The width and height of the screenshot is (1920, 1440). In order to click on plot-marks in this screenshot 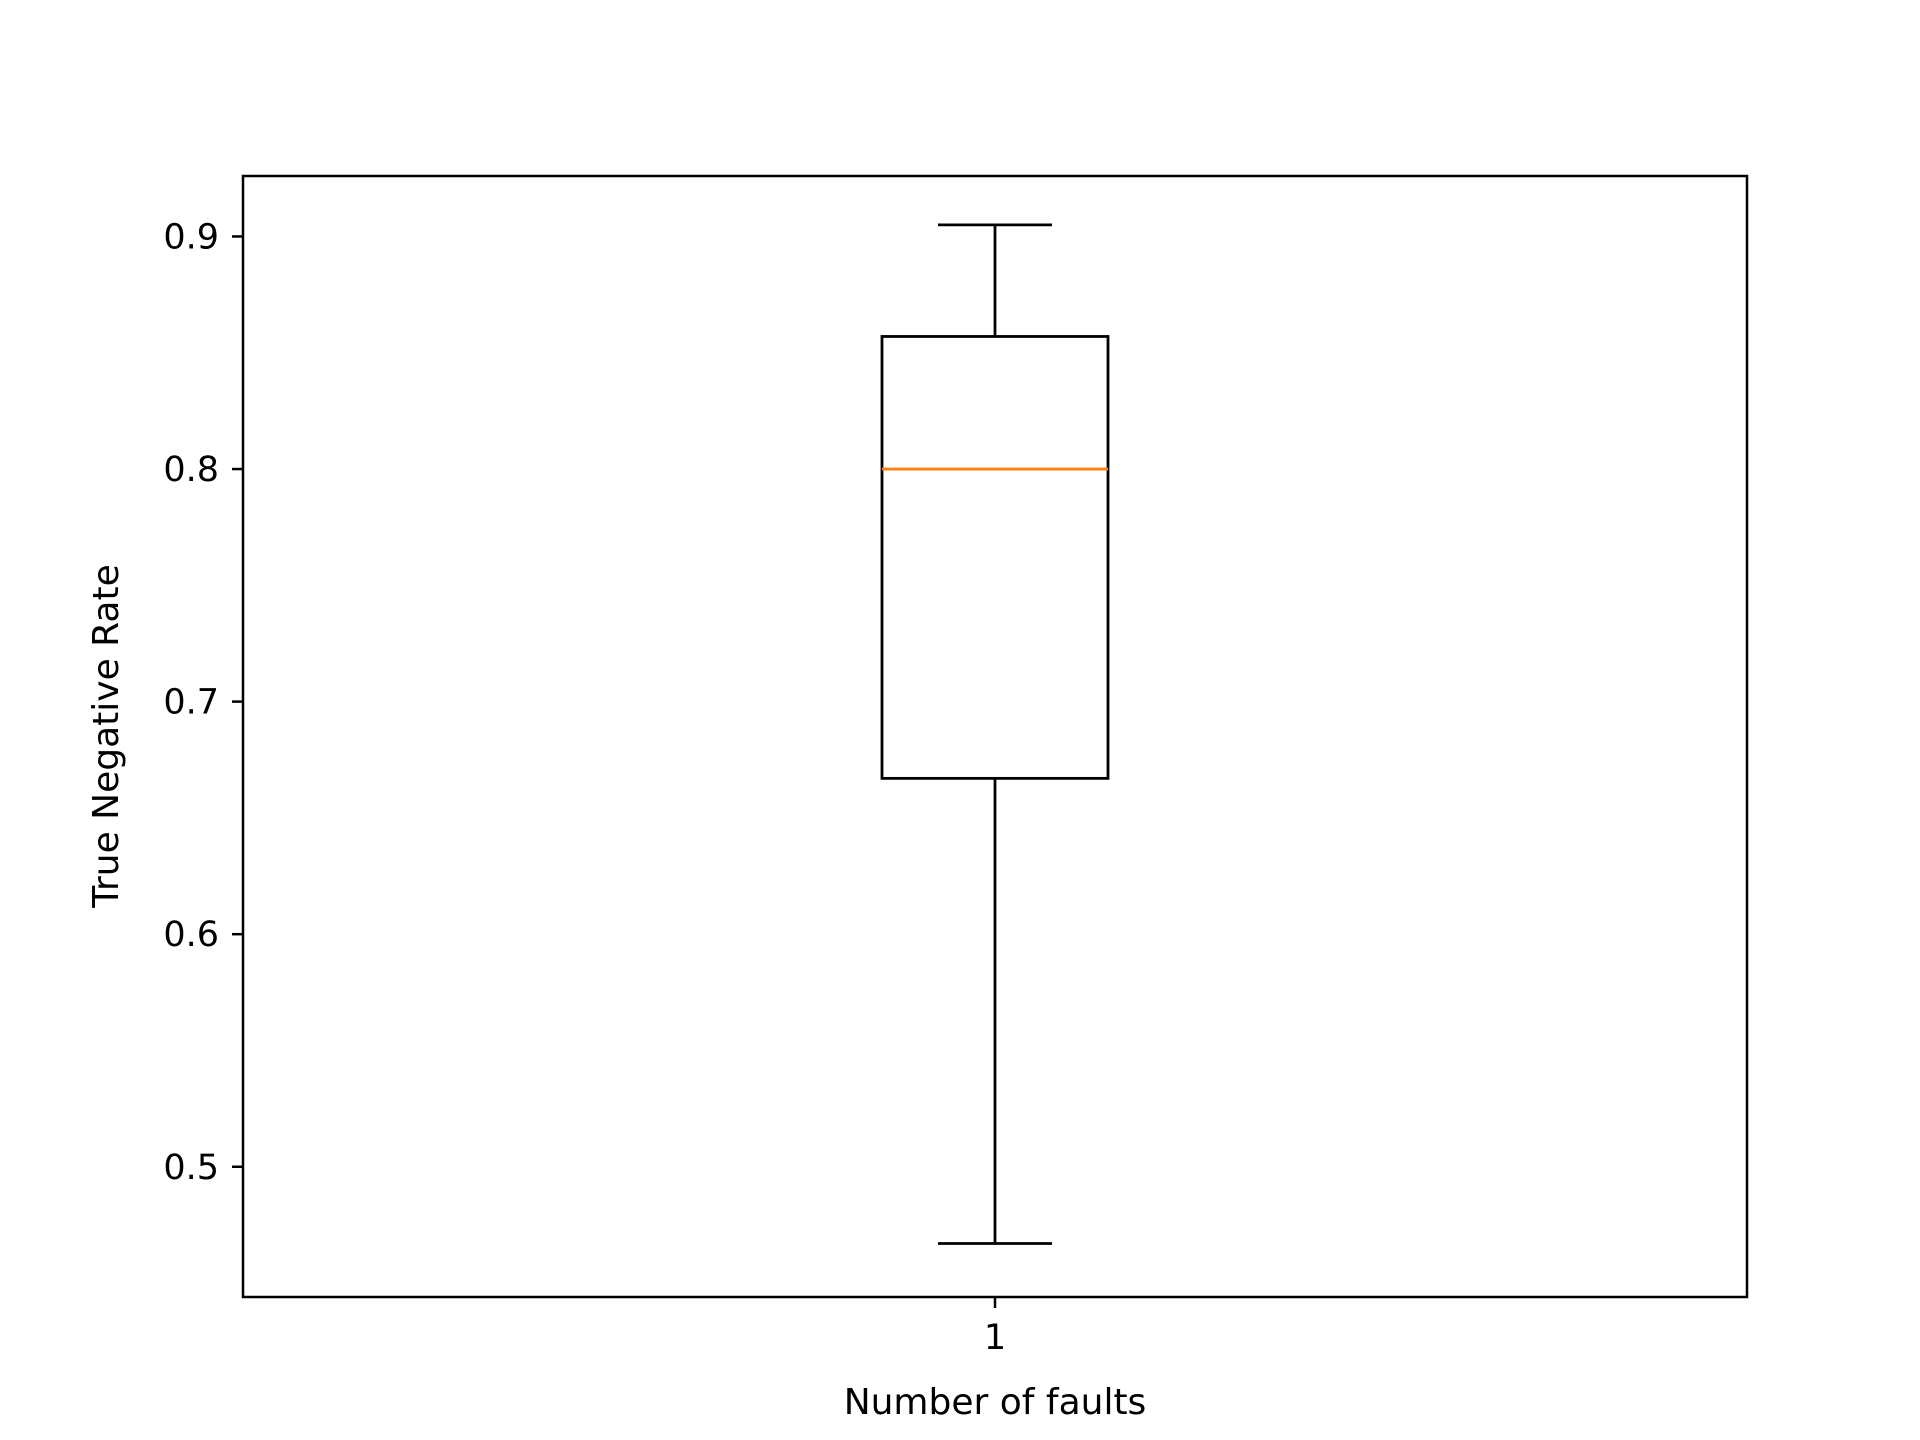, I will do `click(995, 734)`.